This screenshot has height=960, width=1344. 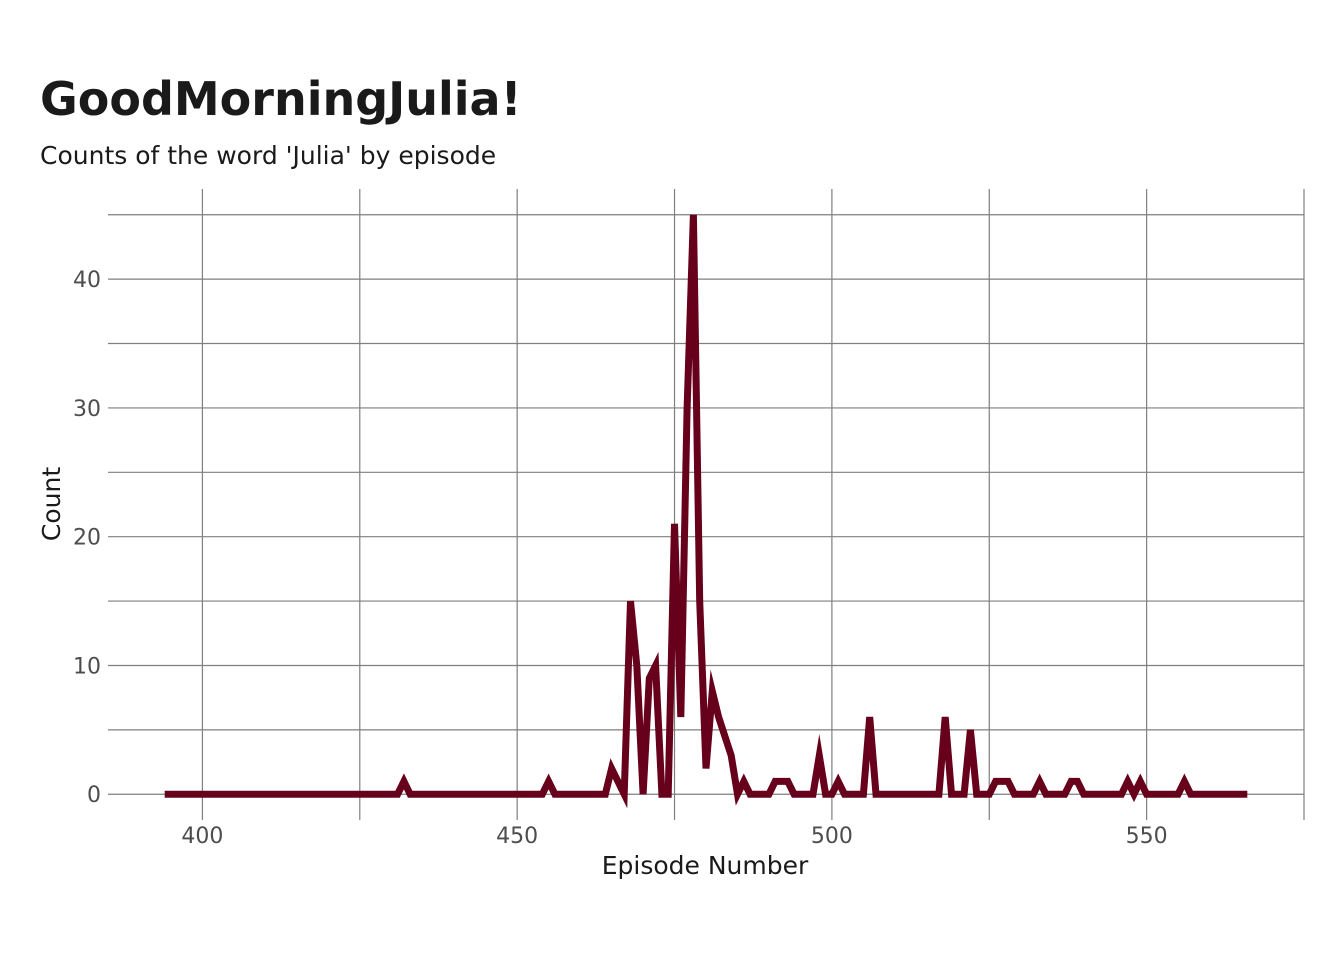 I want to click on y-axis-title: Count, so click(x=51, y=504).